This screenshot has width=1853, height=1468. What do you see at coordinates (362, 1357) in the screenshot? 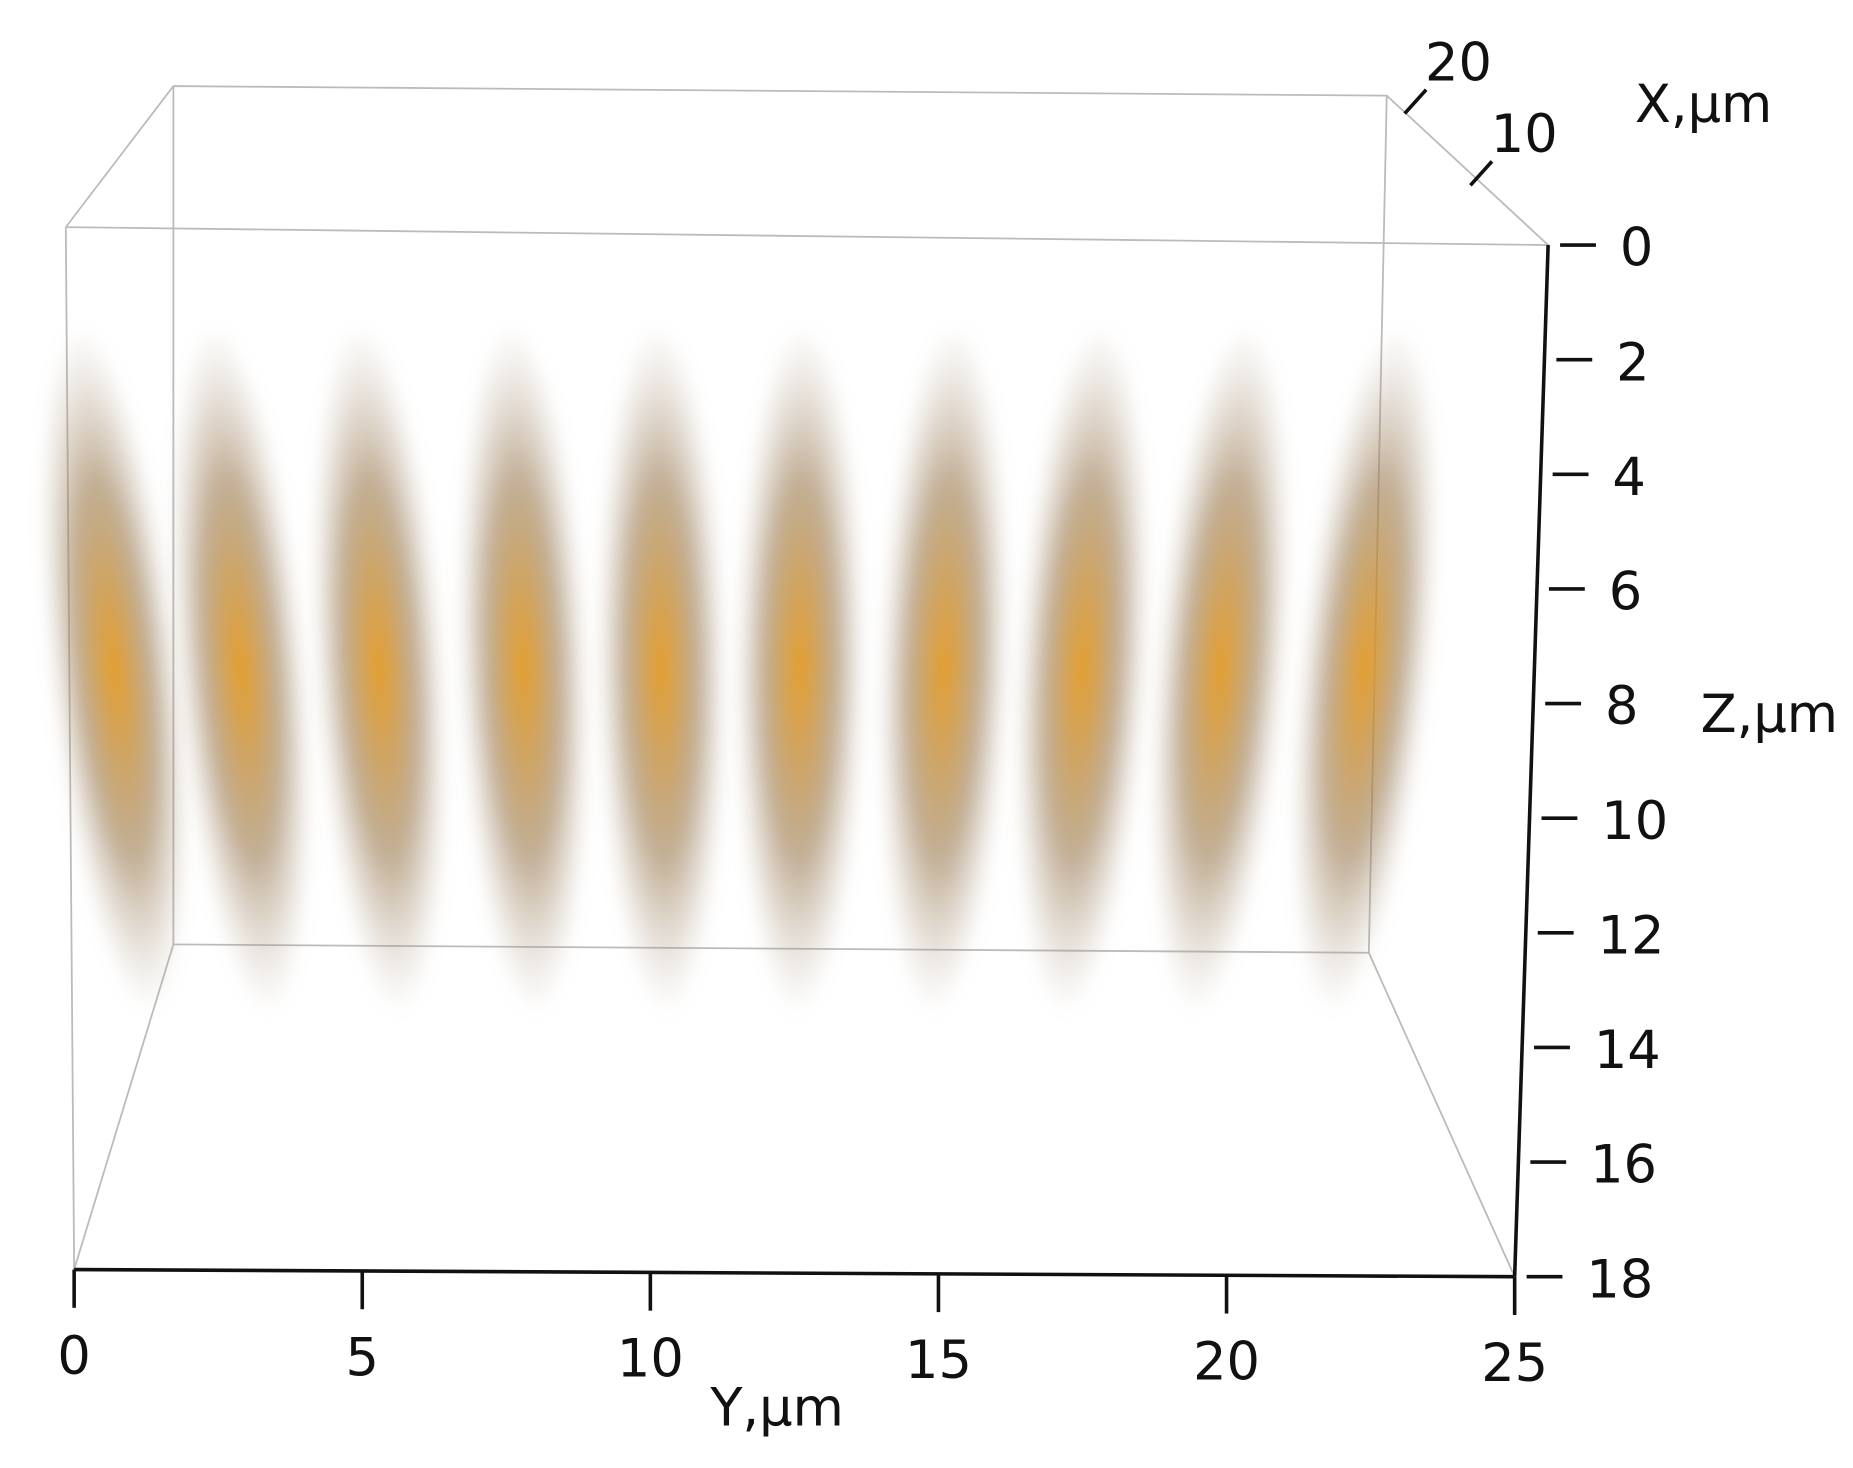
I see `y-tick-label: 5` at bounding box center [362, 1357].